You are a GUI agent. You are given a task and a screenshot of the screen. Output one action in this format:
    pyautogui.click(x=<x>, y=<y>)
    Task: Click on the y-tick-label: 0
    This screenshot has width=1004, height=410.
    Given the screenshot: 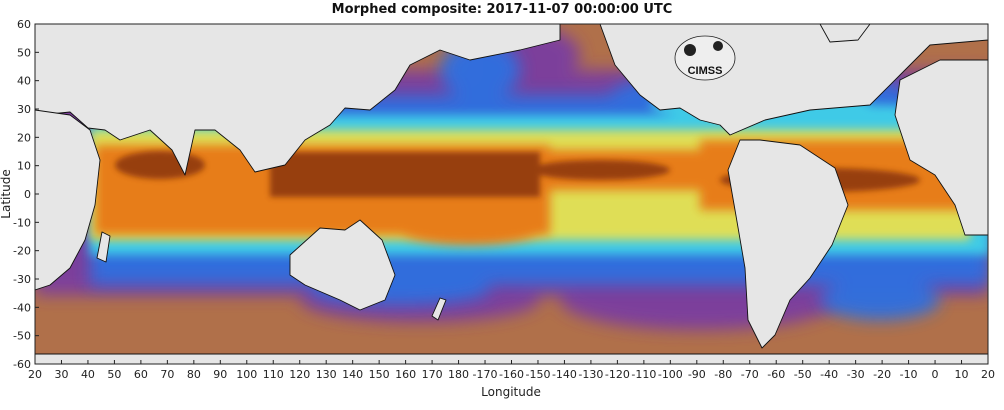 What is the action you would take?
    pyautogui.click(x=27, y=194)
    